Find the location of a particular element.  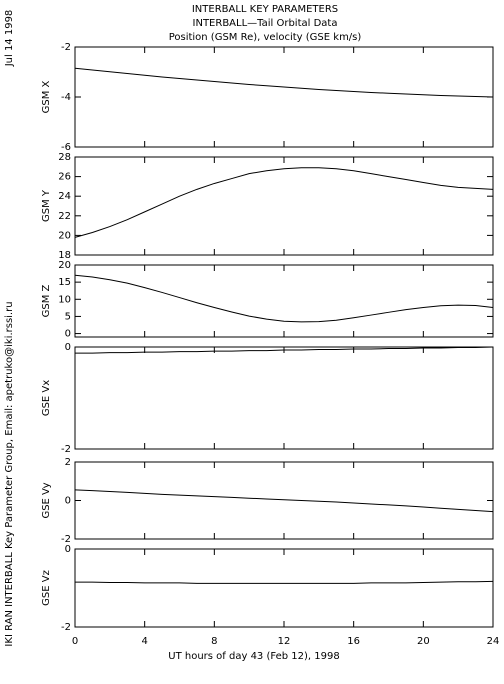

y-axis-label: GSM X is located at coordinates (46, 96).